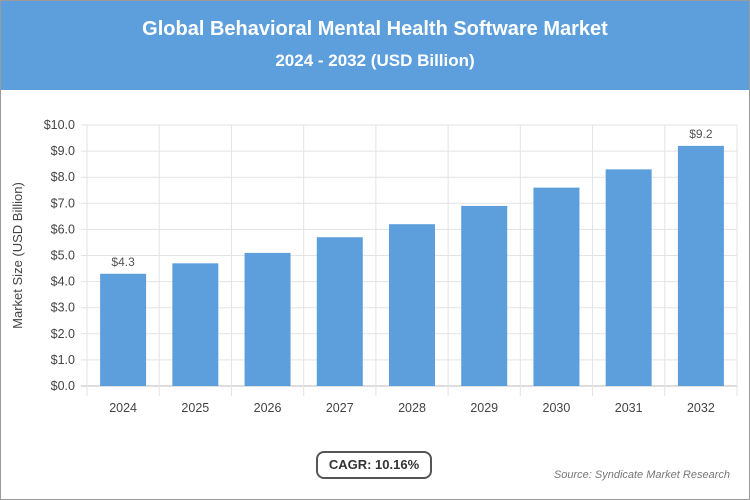 The height and width of the screenshot is (500, 750). I want to click on x-tick-label: 2032, so click(701, 408).